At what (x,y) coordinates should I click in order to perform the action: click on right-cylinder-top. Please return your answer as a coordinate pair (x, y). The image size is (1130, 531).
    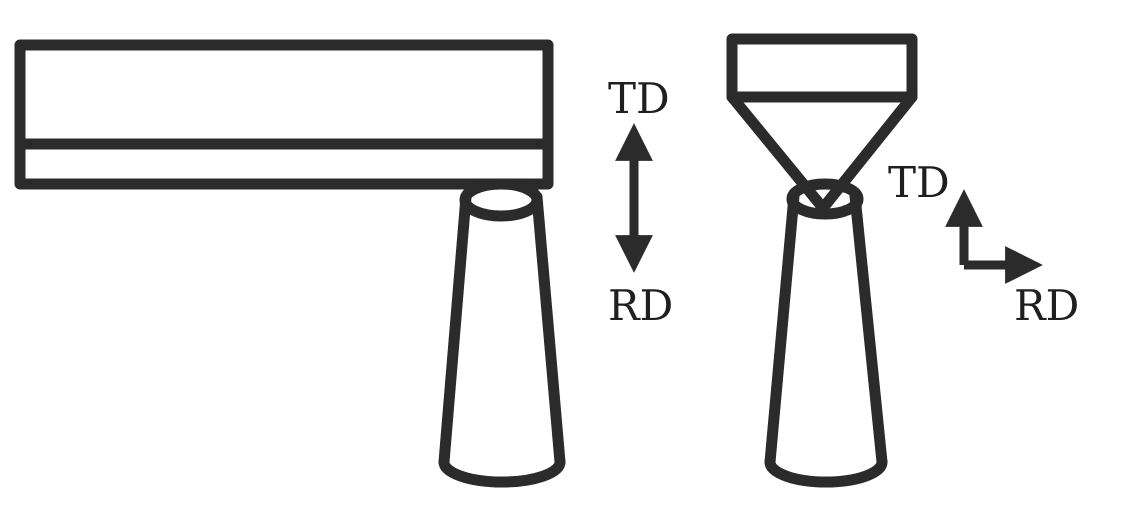
    Looking at the image, I should click on (825, 199).